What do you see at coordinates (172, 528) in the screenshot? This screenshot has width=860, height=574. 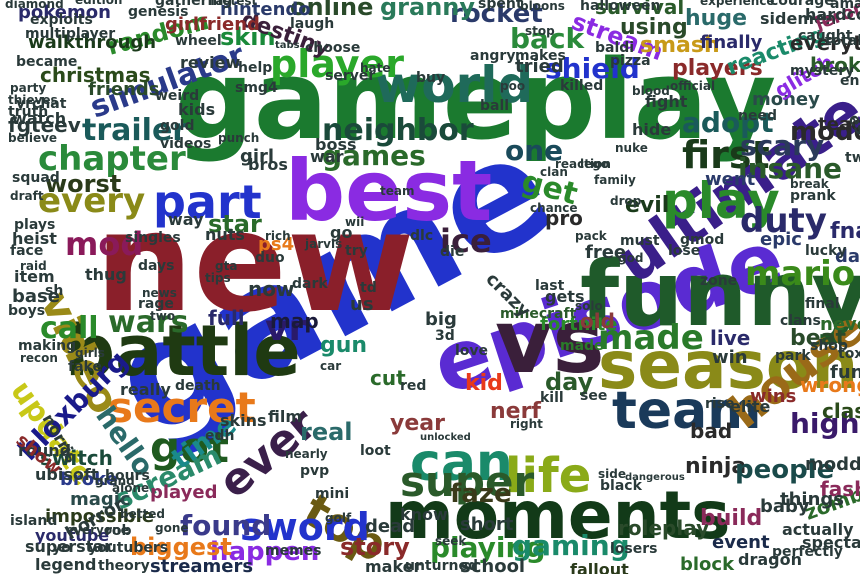 I see `word-gone: gone` at bounding box center [172, 528].